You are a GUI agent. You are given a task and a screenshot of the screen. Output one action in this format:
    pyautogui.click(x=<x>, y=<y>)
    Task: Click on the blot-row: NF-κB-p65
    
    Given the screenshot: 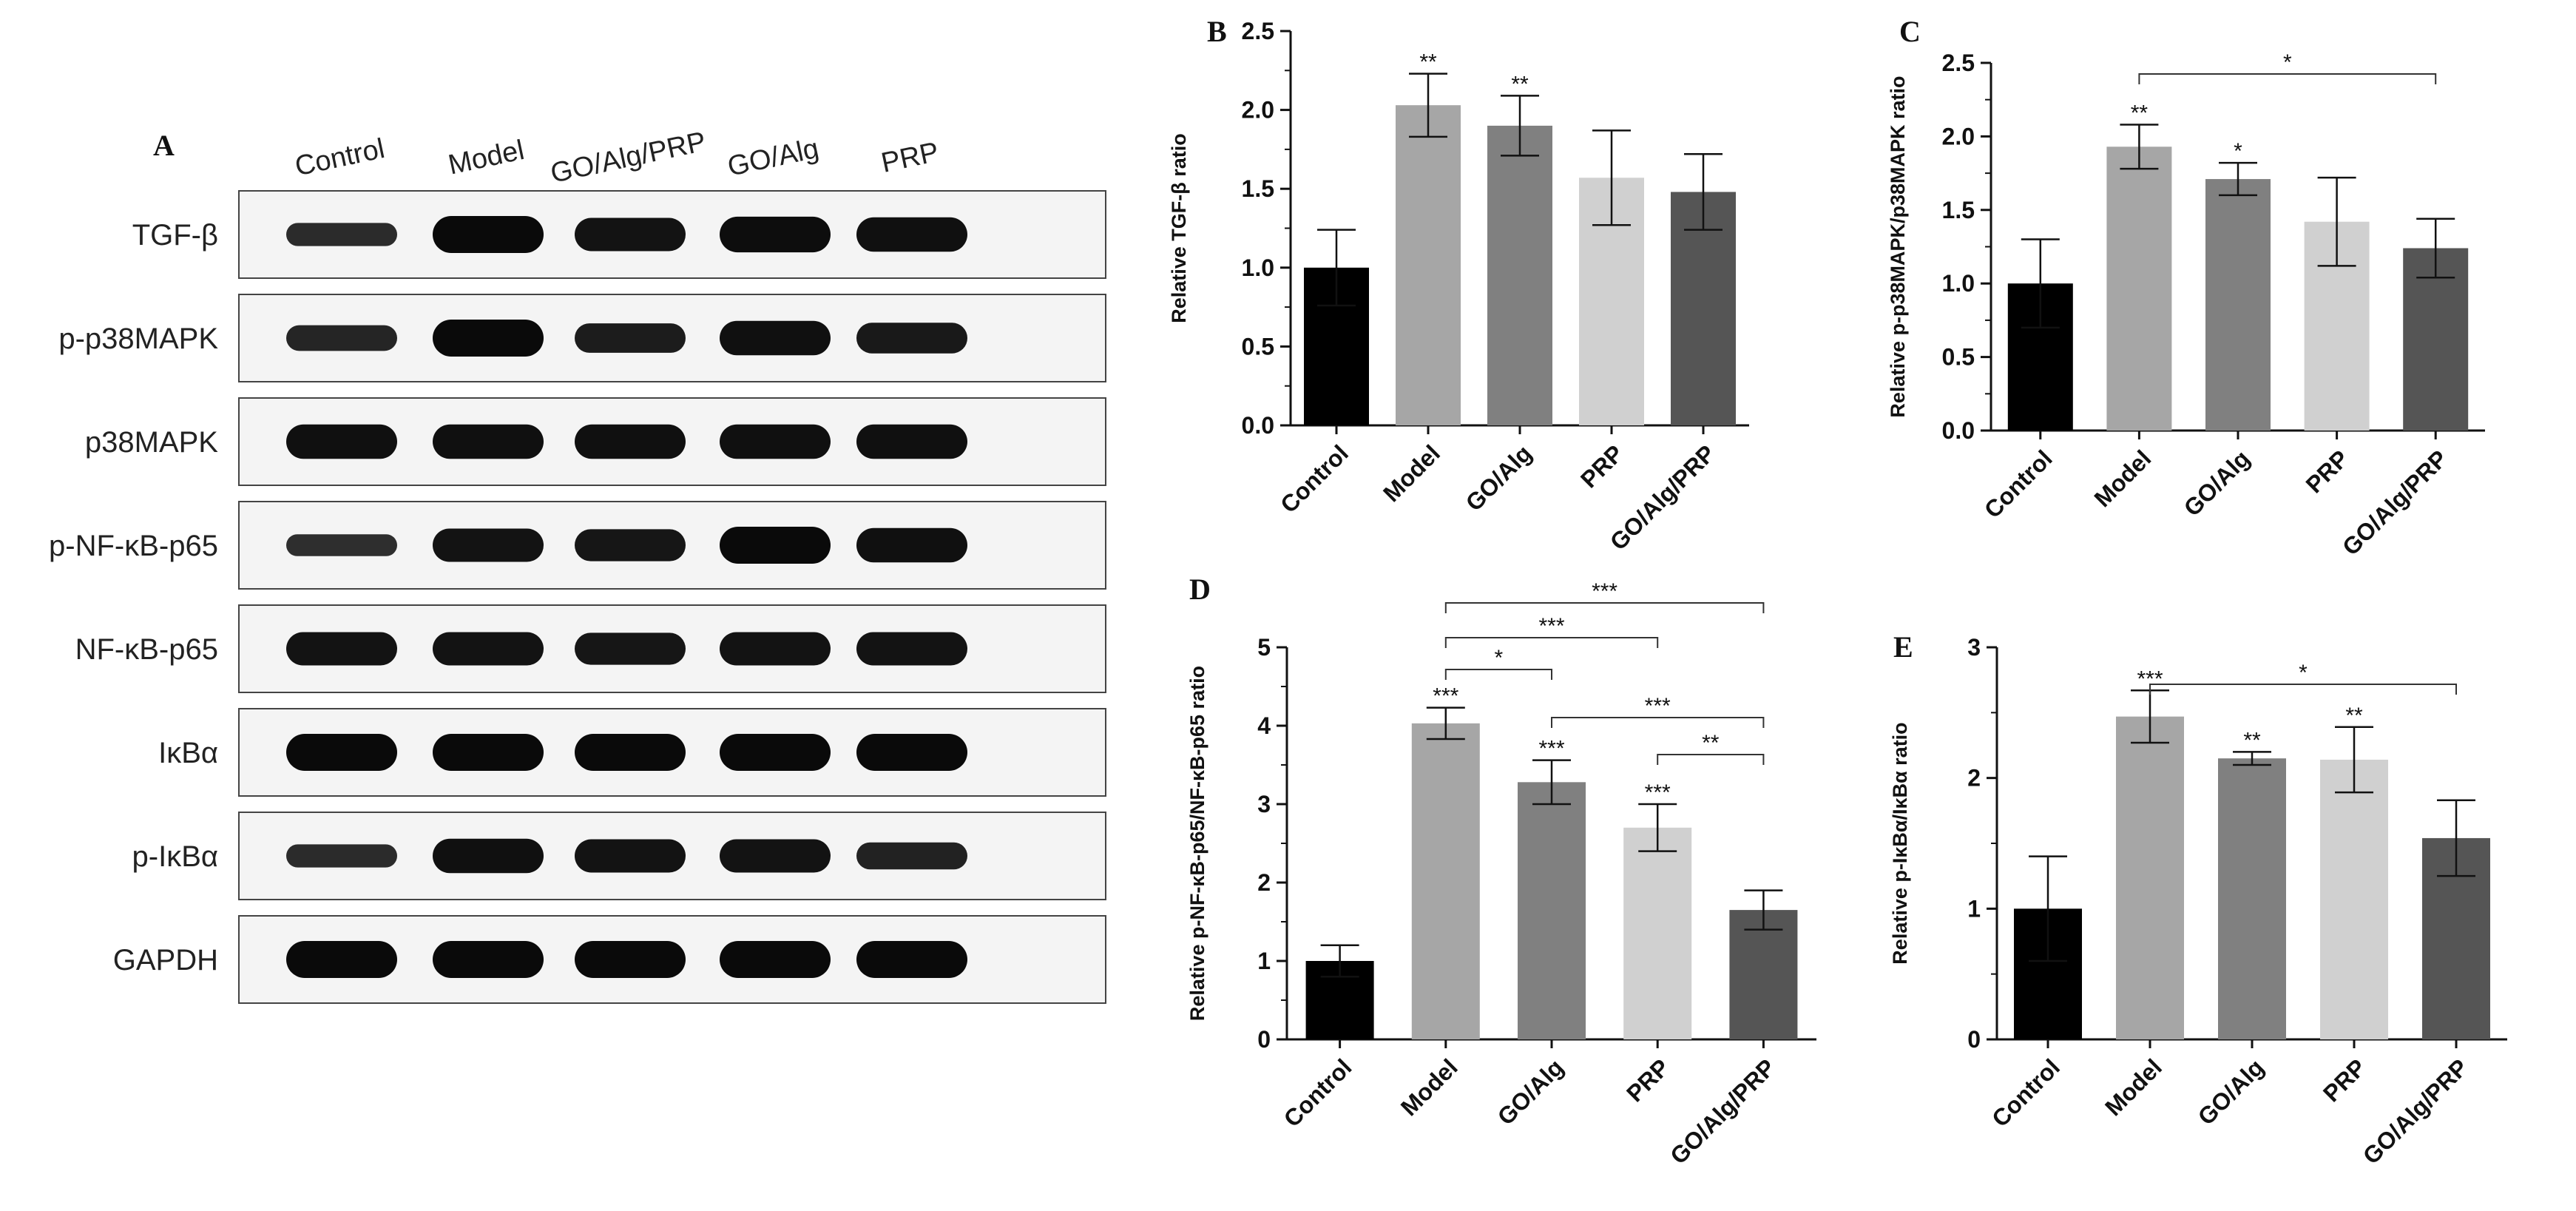 What is the action you would take?
    pyautogui.click(x=590, y=648)
    